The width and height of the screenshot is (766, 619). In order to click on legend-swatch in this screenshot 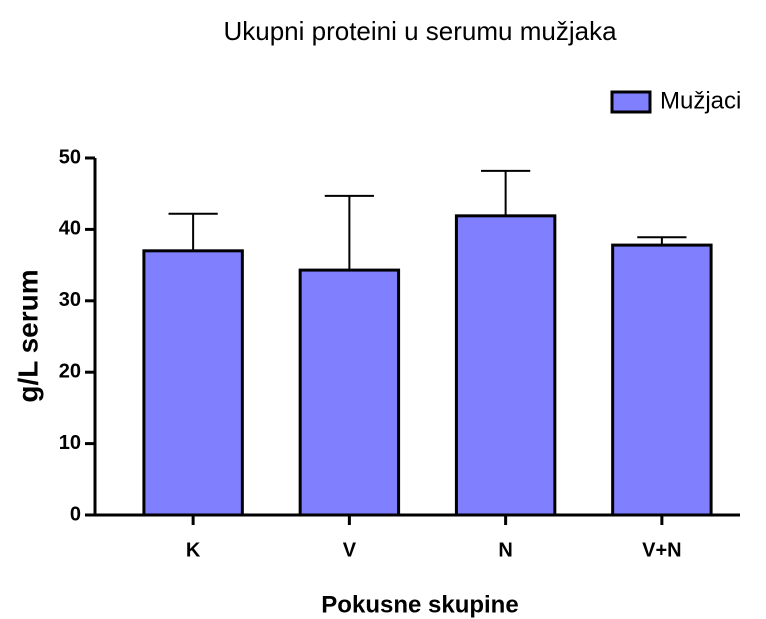, I will do `click(631, 102)`.